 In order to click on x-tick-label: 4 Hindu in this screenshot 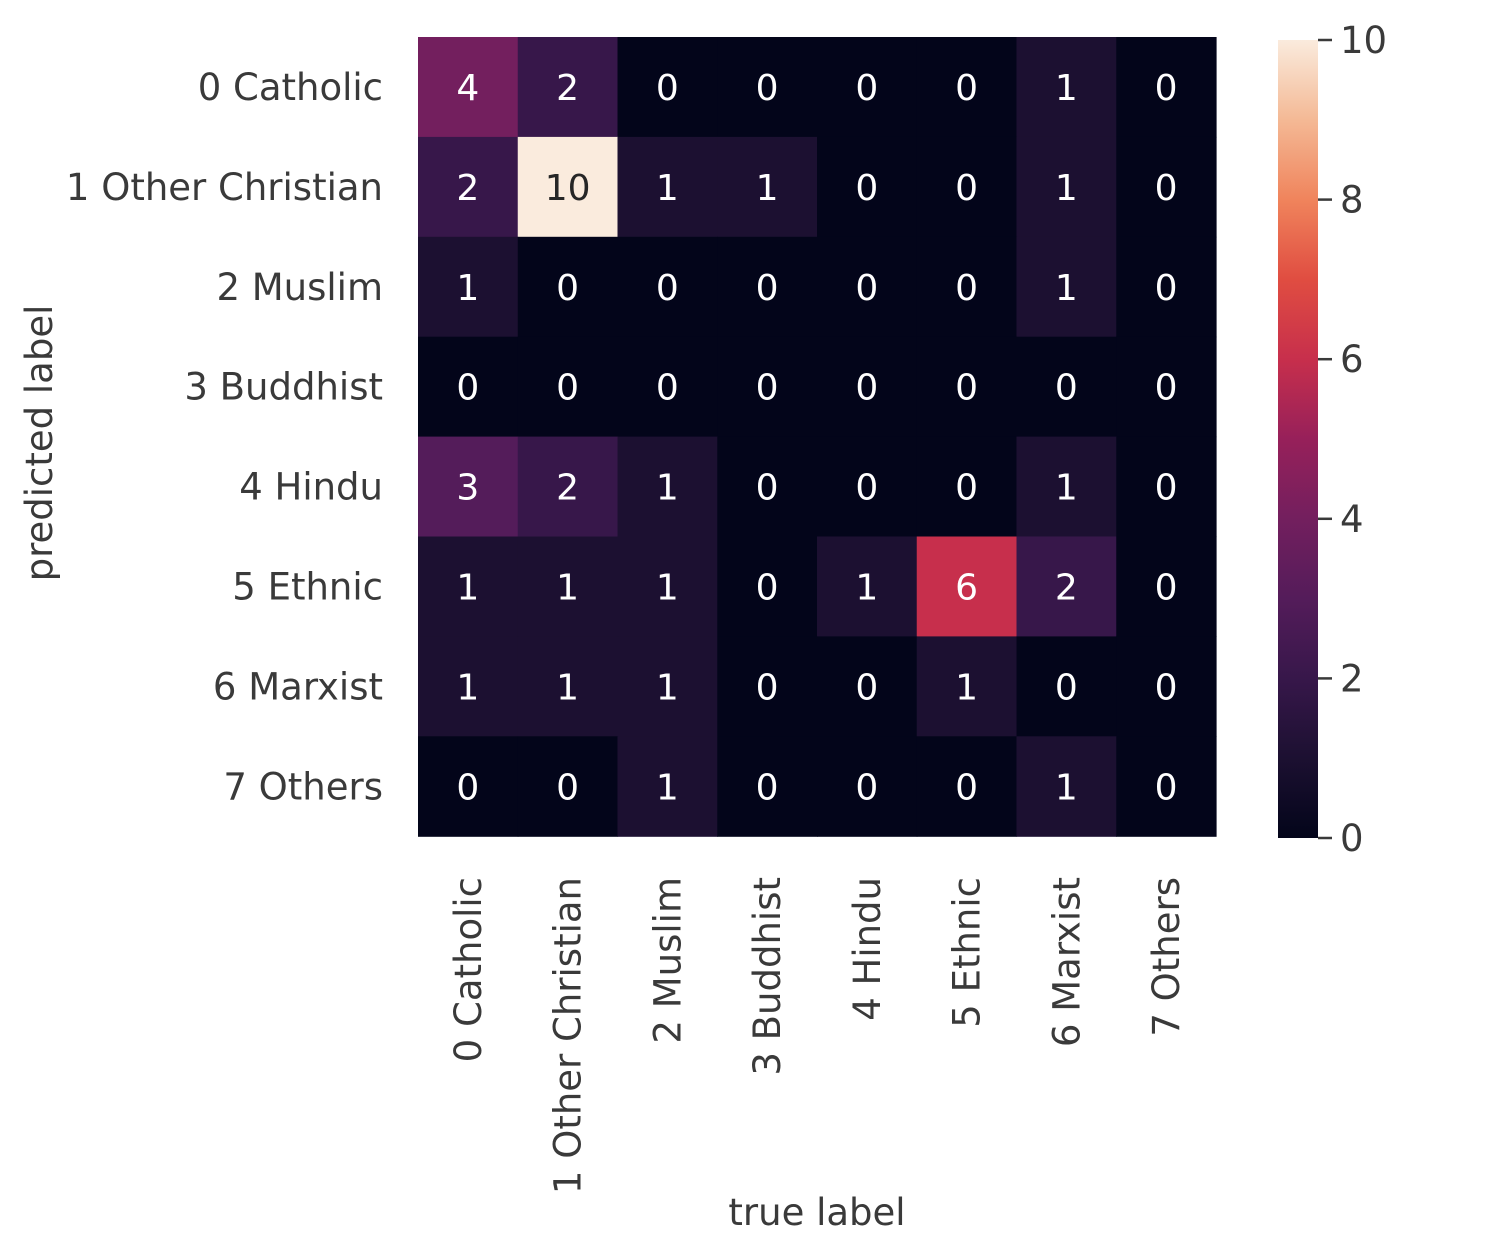, I will do `click(867, 949)`.